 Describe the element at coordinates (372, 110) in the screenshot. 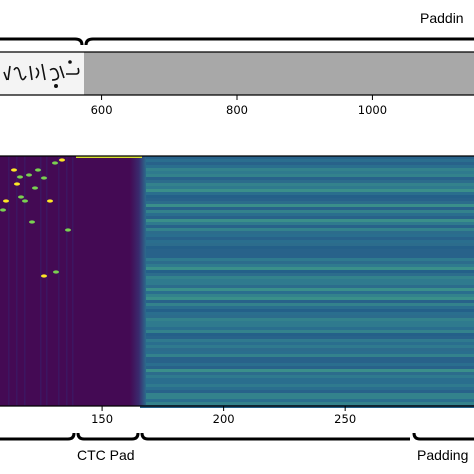

I see `x-tick-label: 1000` at that location.